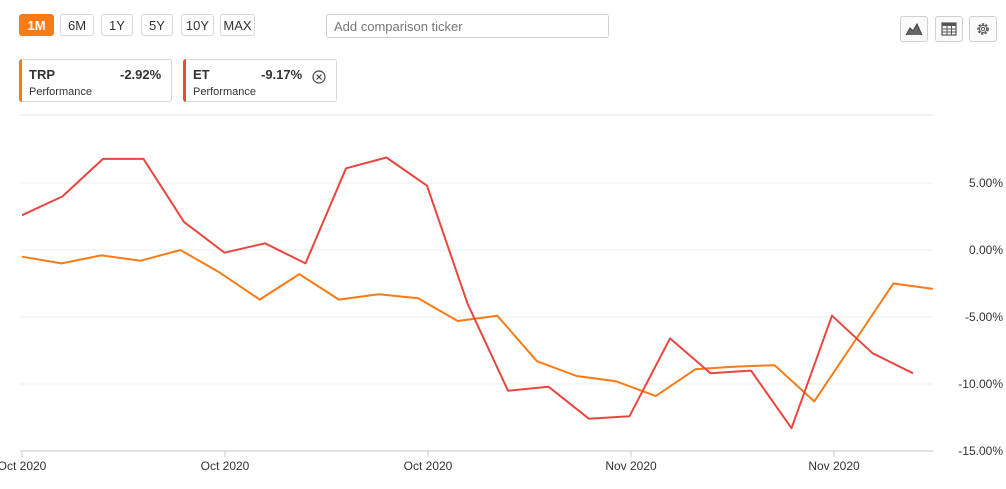  Describe the element at coordinates (282, 74) in the screenshot. I see `card-value: -9.17%` at that location.